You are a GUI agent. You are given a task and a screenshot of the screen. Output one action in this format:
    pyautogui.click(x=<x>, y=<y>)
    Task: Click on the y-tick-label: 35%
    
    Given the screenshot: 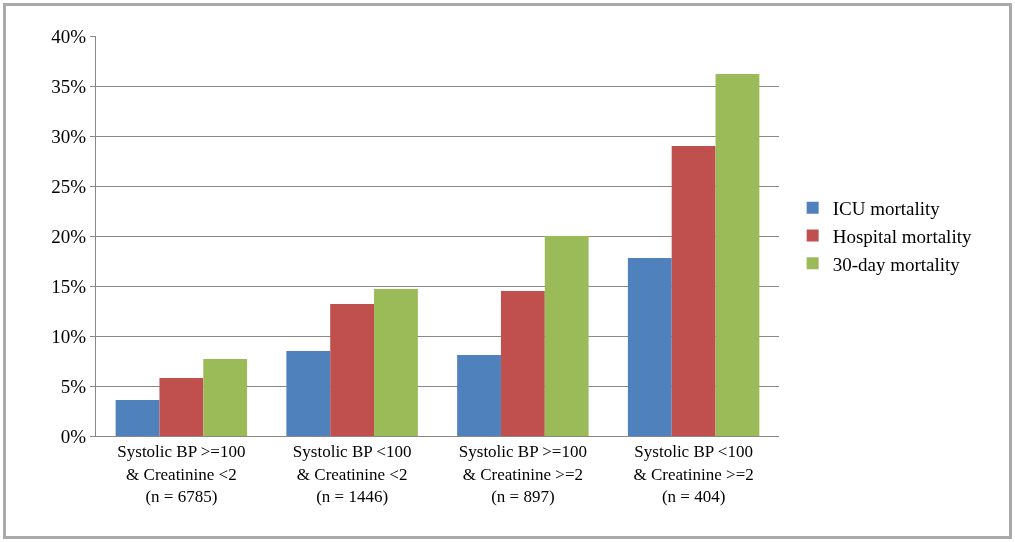 What is the action you would take?
    pyautogui.click(x=69, y=86)
    